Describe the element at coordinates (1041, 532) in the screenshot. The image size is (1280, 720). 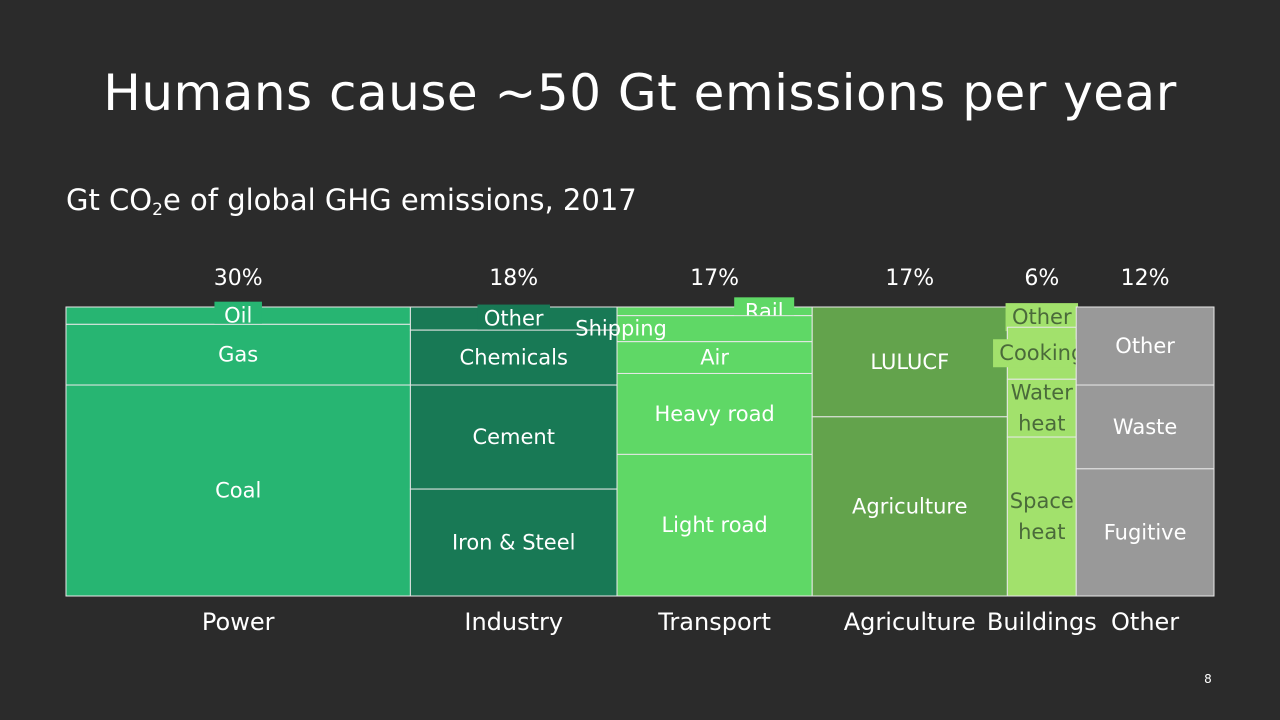
I see `segment-label-buildings-space-heat-line-2: heat` at that location.